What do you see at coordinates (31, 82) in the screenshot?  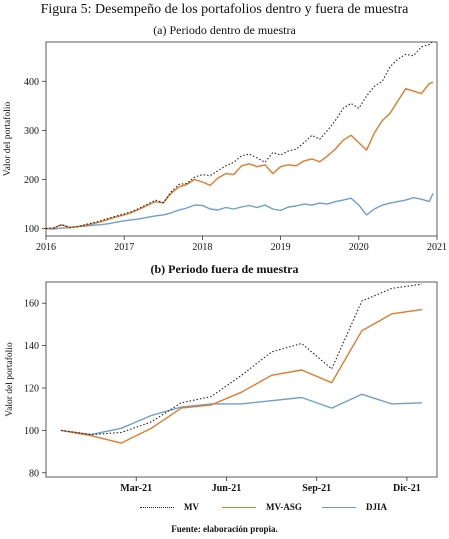 I see `y-tick-label: 400` at bounding box center [31, 82].